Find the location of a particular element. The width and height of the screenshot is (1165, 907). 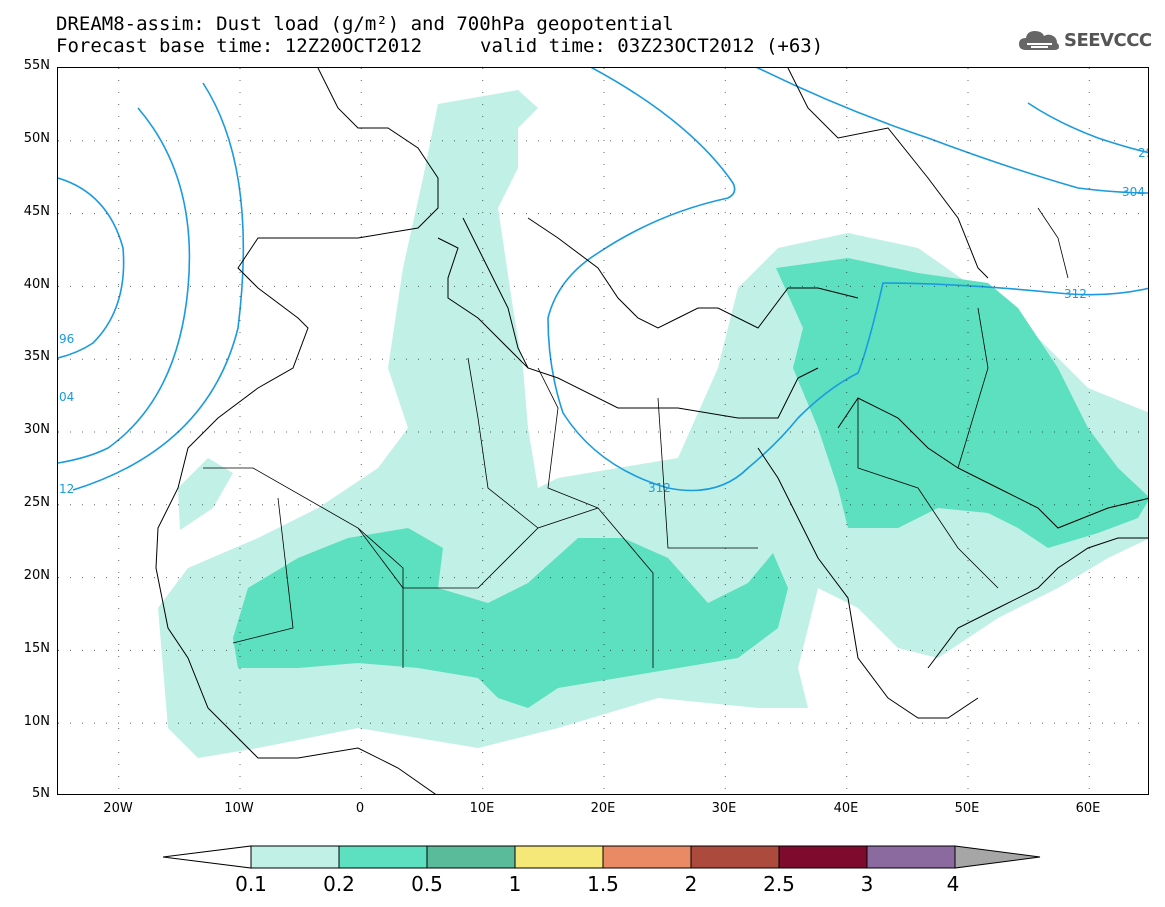

contour-label: 96 is located at coordinates (66, 339).